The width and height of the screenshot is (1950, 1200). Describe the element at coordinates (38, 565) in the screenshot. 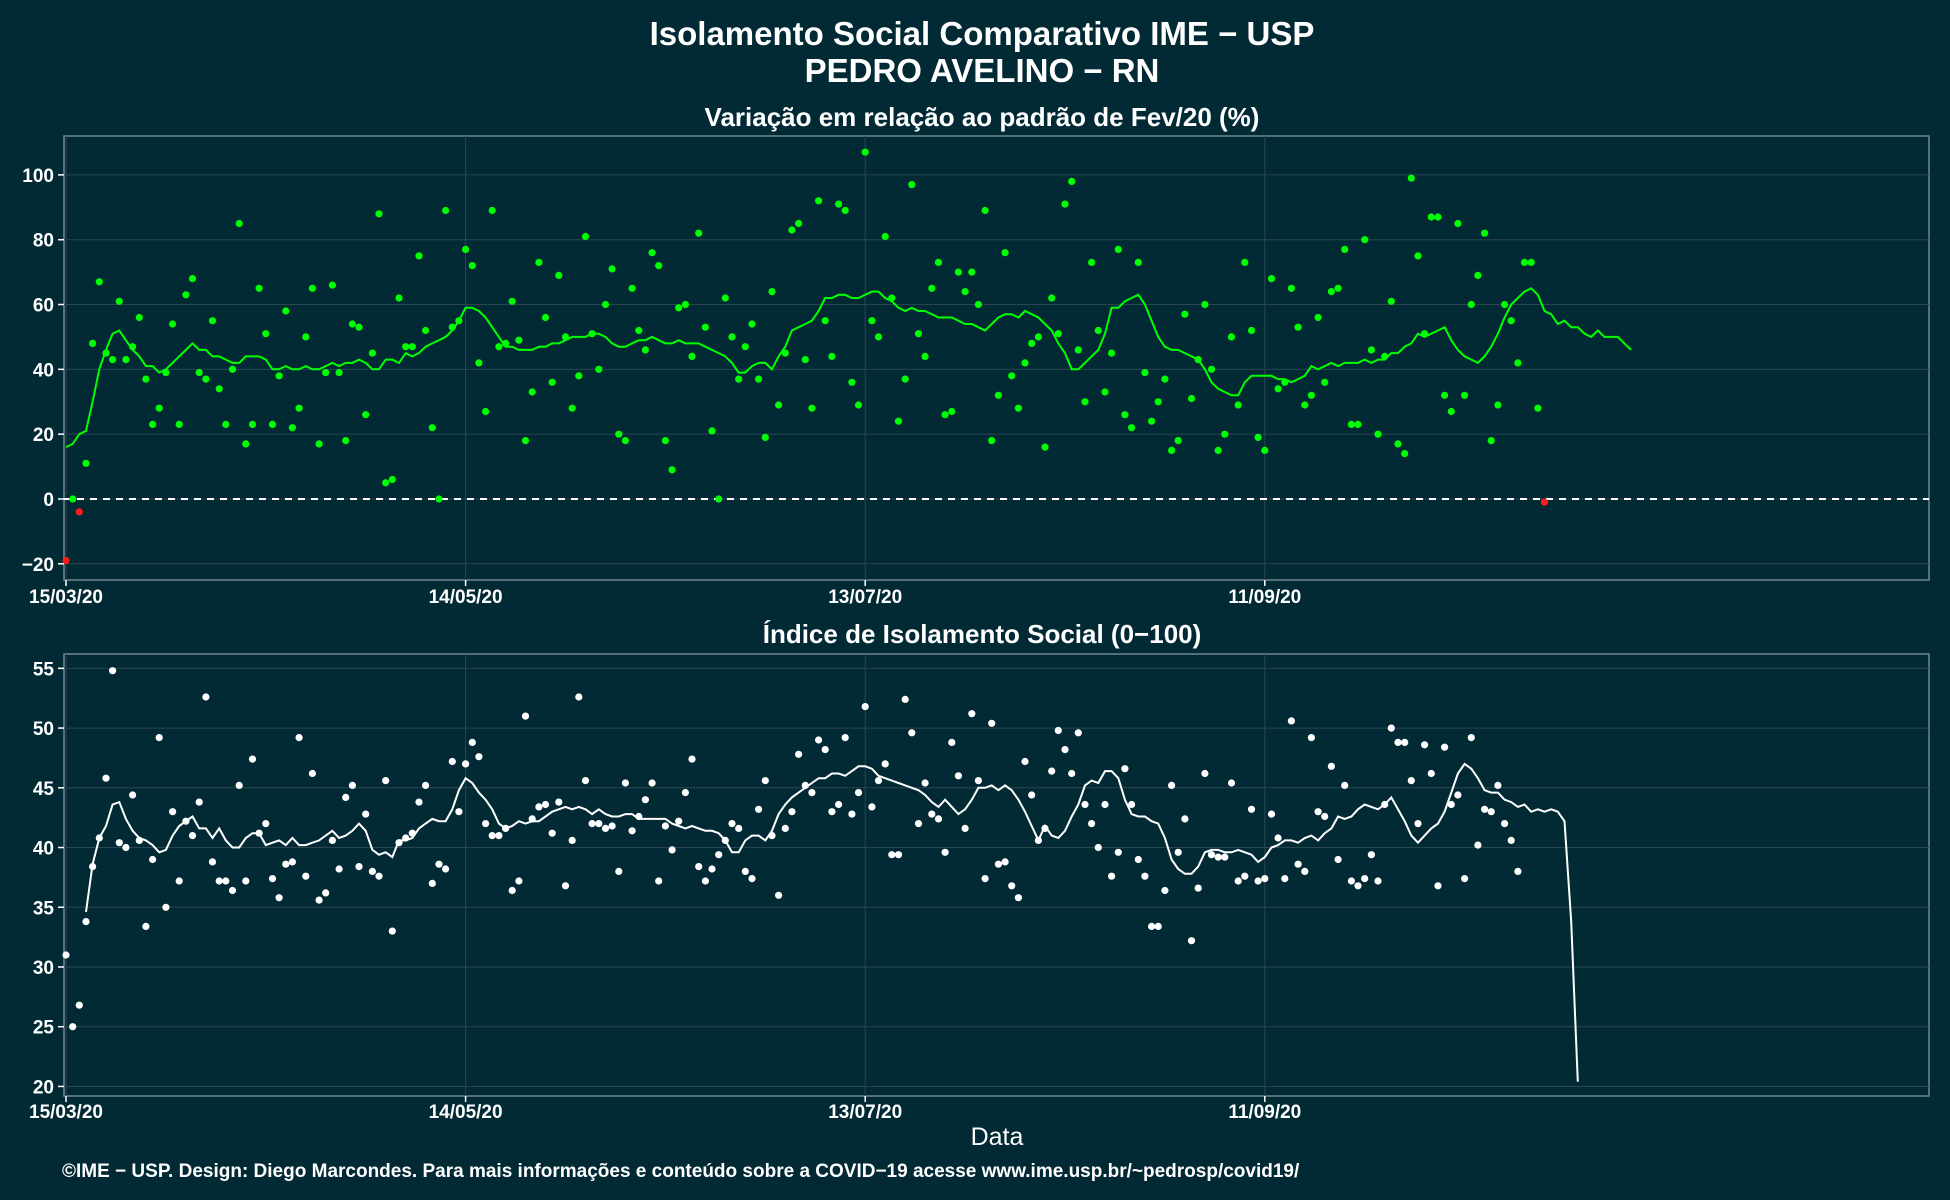

I see `y-tick-label: −20` at that location.